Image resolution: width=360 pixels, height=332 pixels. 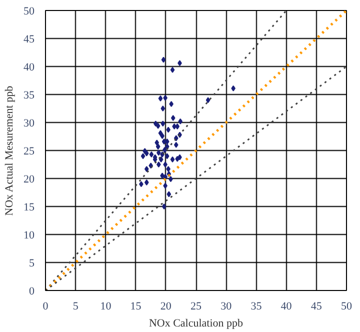 I want to click on y-tick-label: 25, so click(x=29, y=152).